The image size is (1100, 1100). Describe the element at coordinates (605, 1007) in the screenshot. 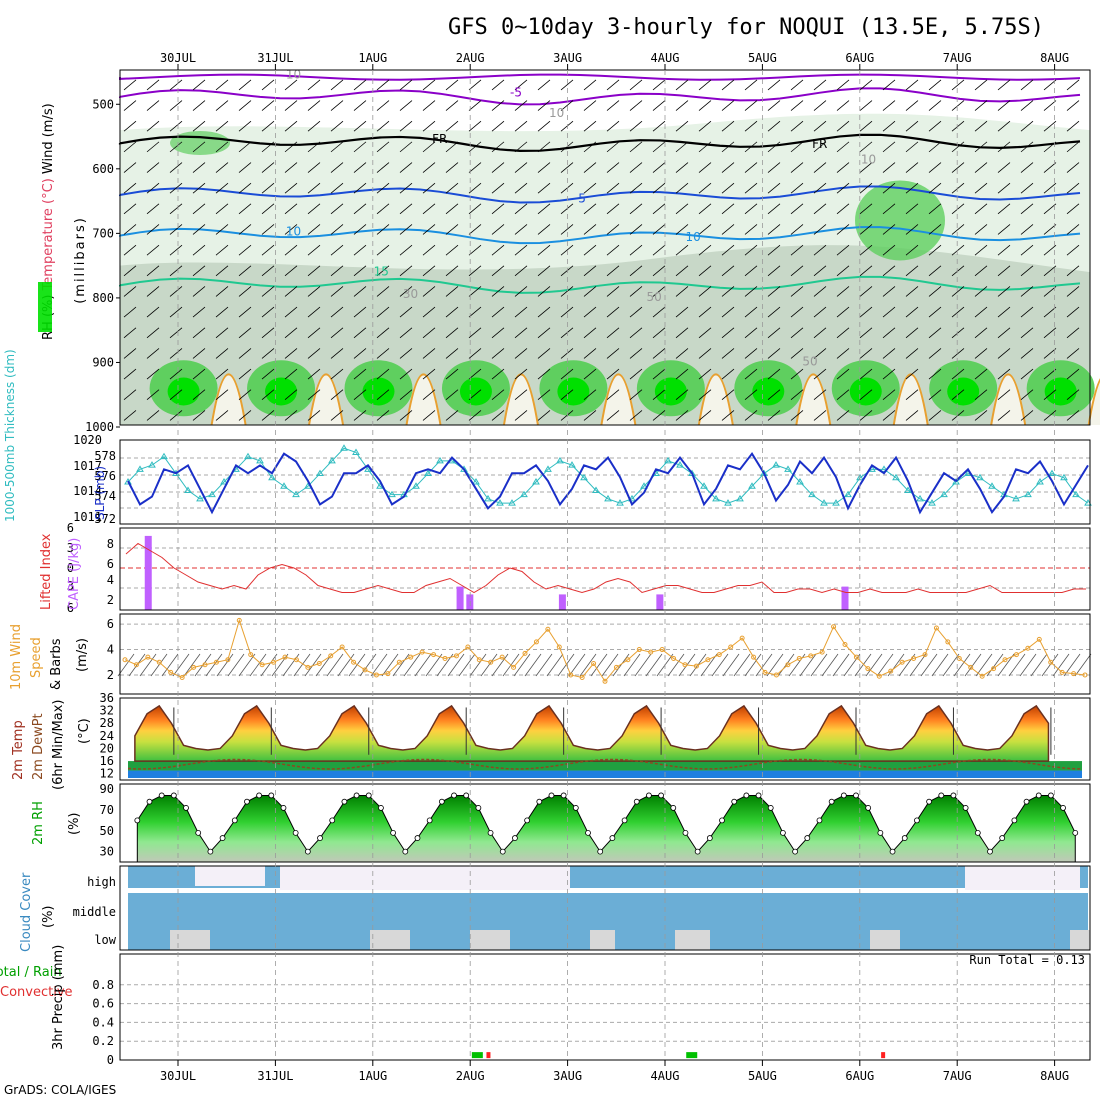

I see `panel-frame-precip` at that location.